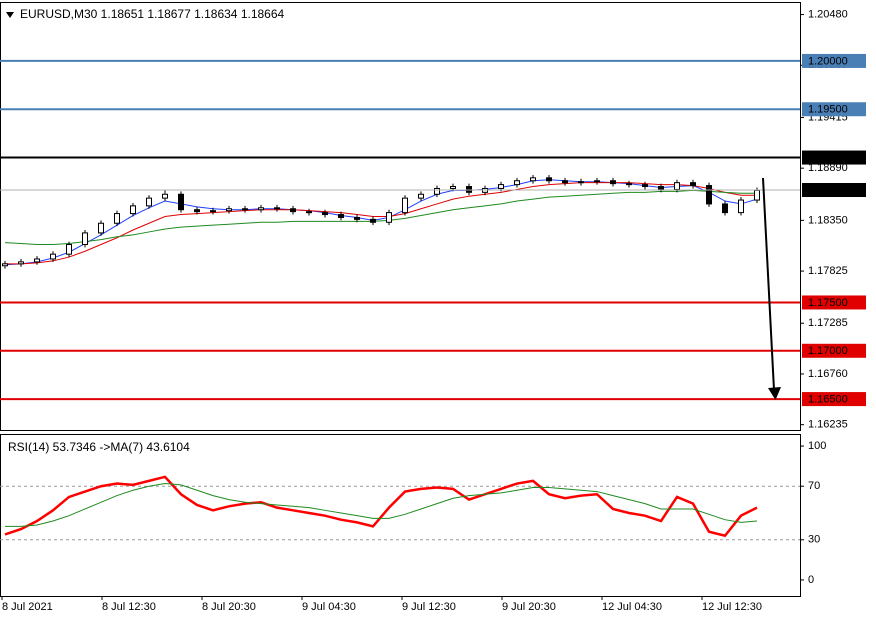 Image resolution: width=876 pixels, height=622 pixels. What do you see at coordinates (828, 158) in the screenshot?
I see `price-level-label: 1.19000` at bounding box center [828, 158].